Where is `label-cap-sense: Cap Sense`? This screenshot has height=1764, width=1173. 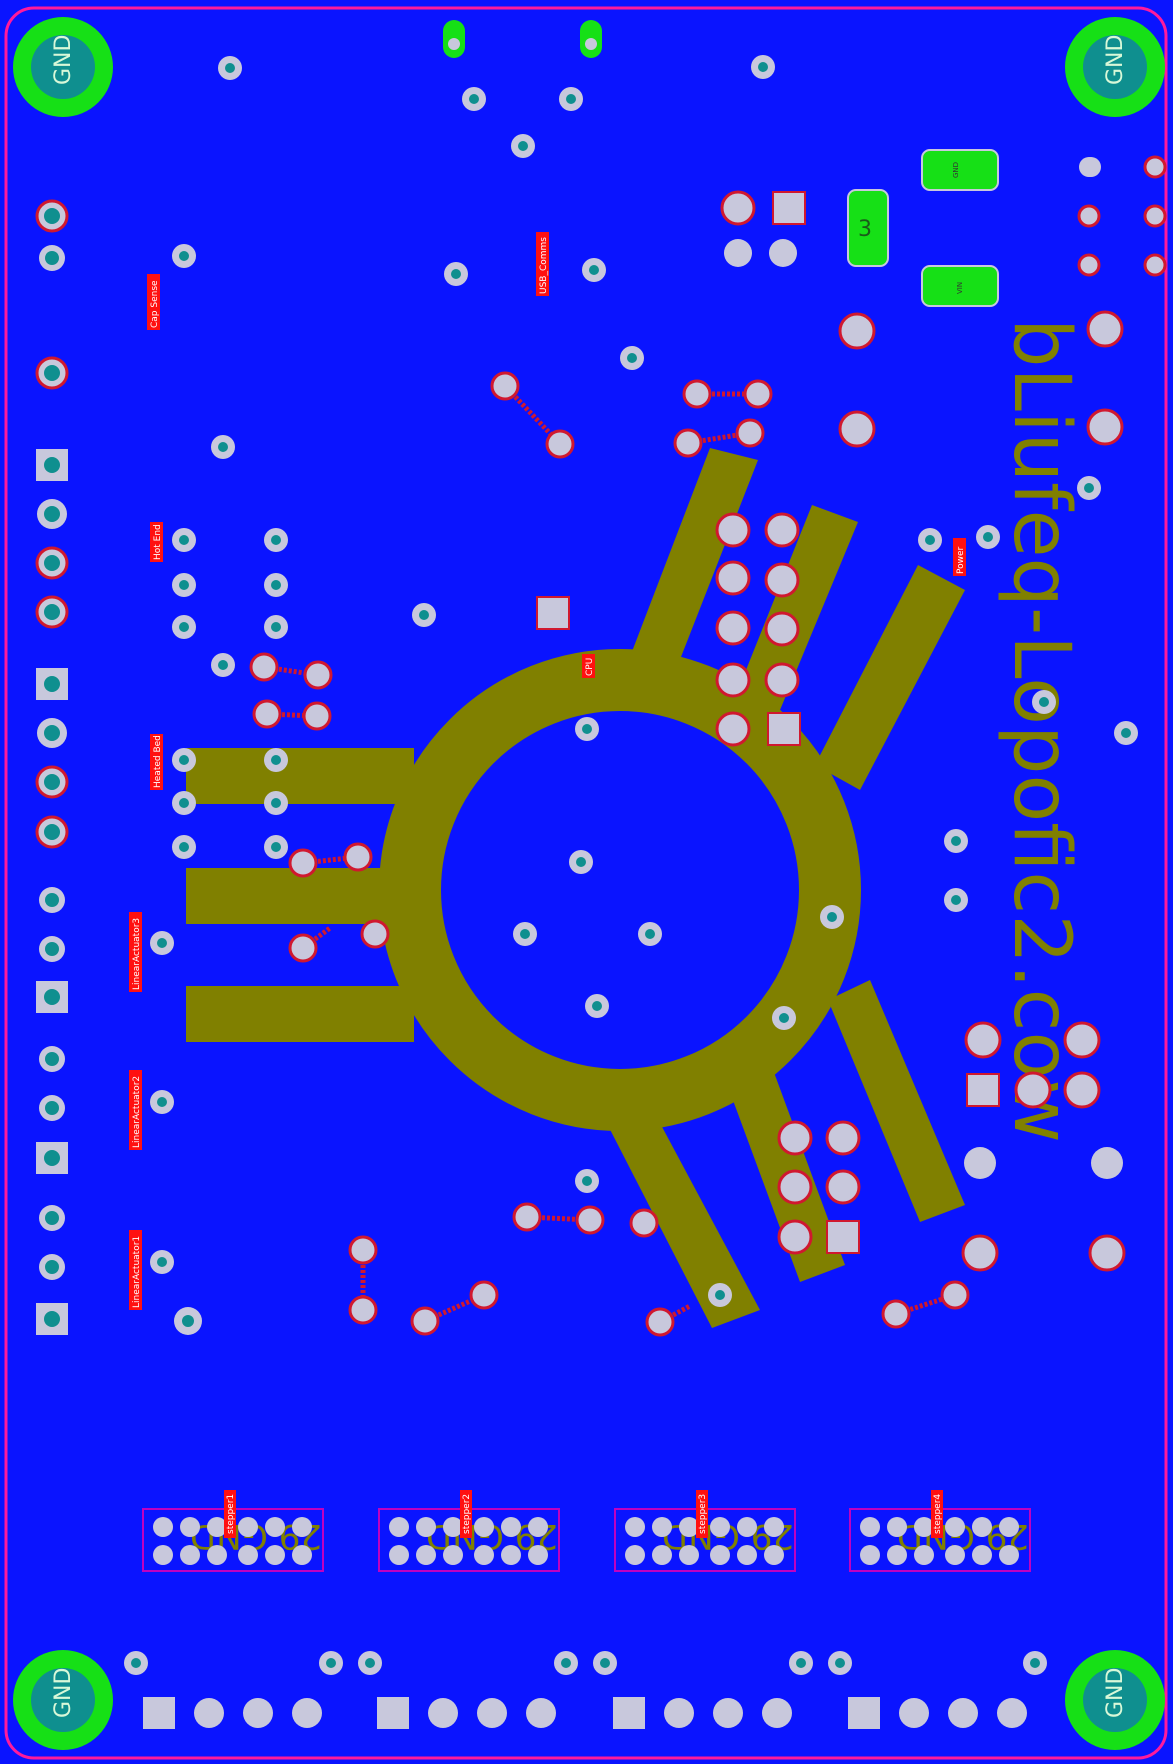 label-cap-sense: Cap Sense is located at coordinates (153, 302).